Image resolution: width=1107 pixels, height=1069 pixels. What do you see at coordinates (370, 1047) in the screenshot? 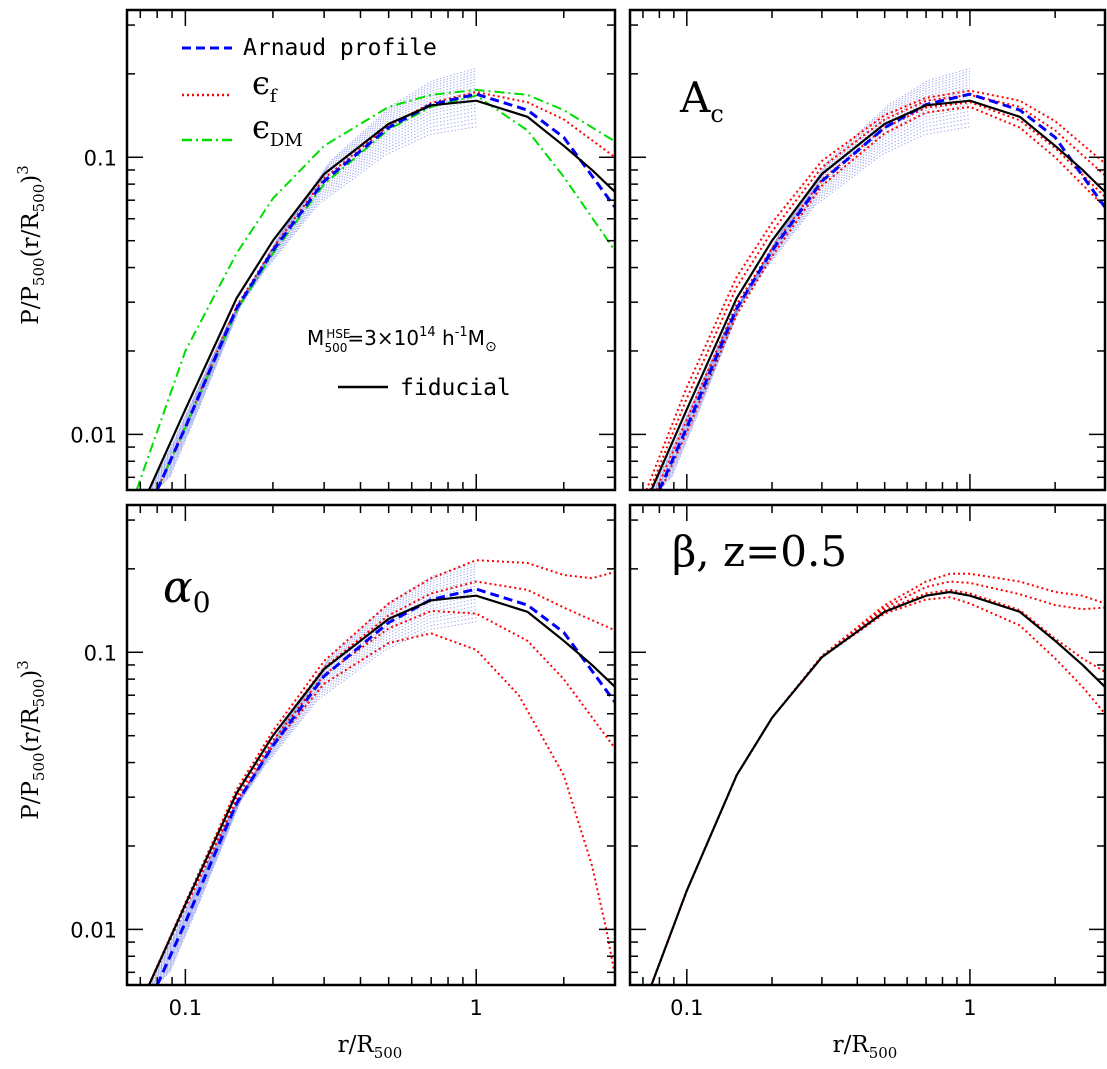
I see `xlabel-left: r/R500` at bounding box center [370, 1047].